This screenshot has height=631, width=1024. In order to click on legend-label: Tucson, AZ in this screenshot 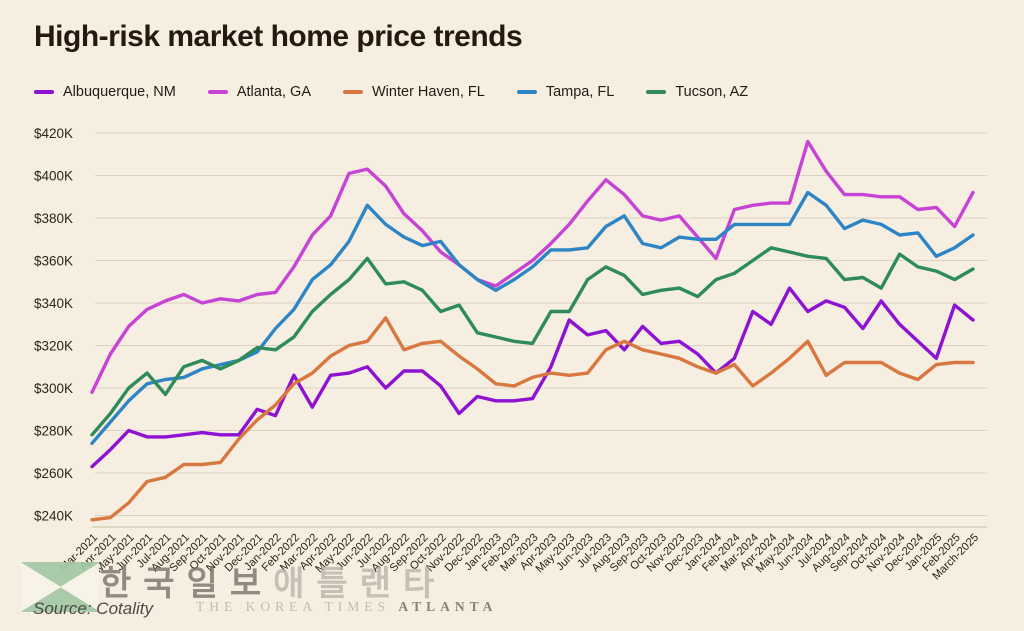, I will do `click(712, 92)`.